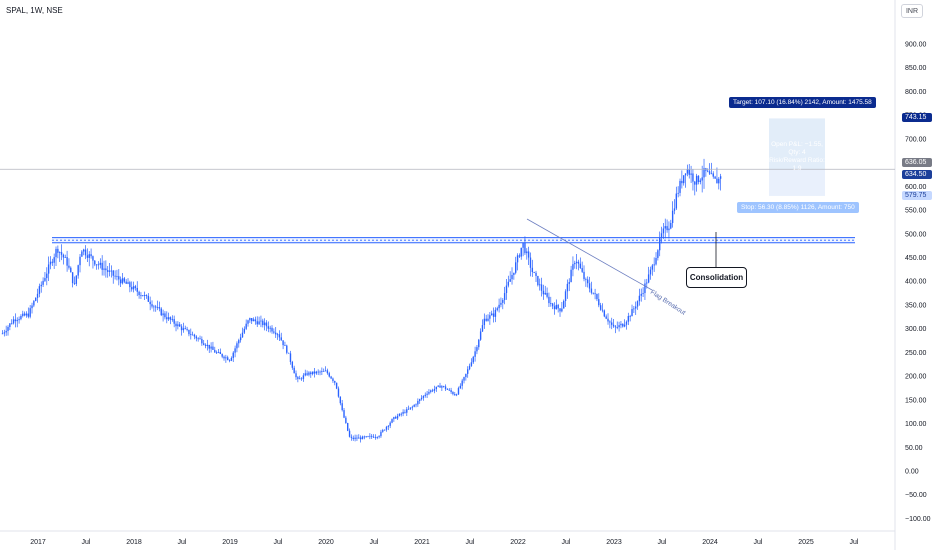  I want to click on stop-zone, so click(797, 182).